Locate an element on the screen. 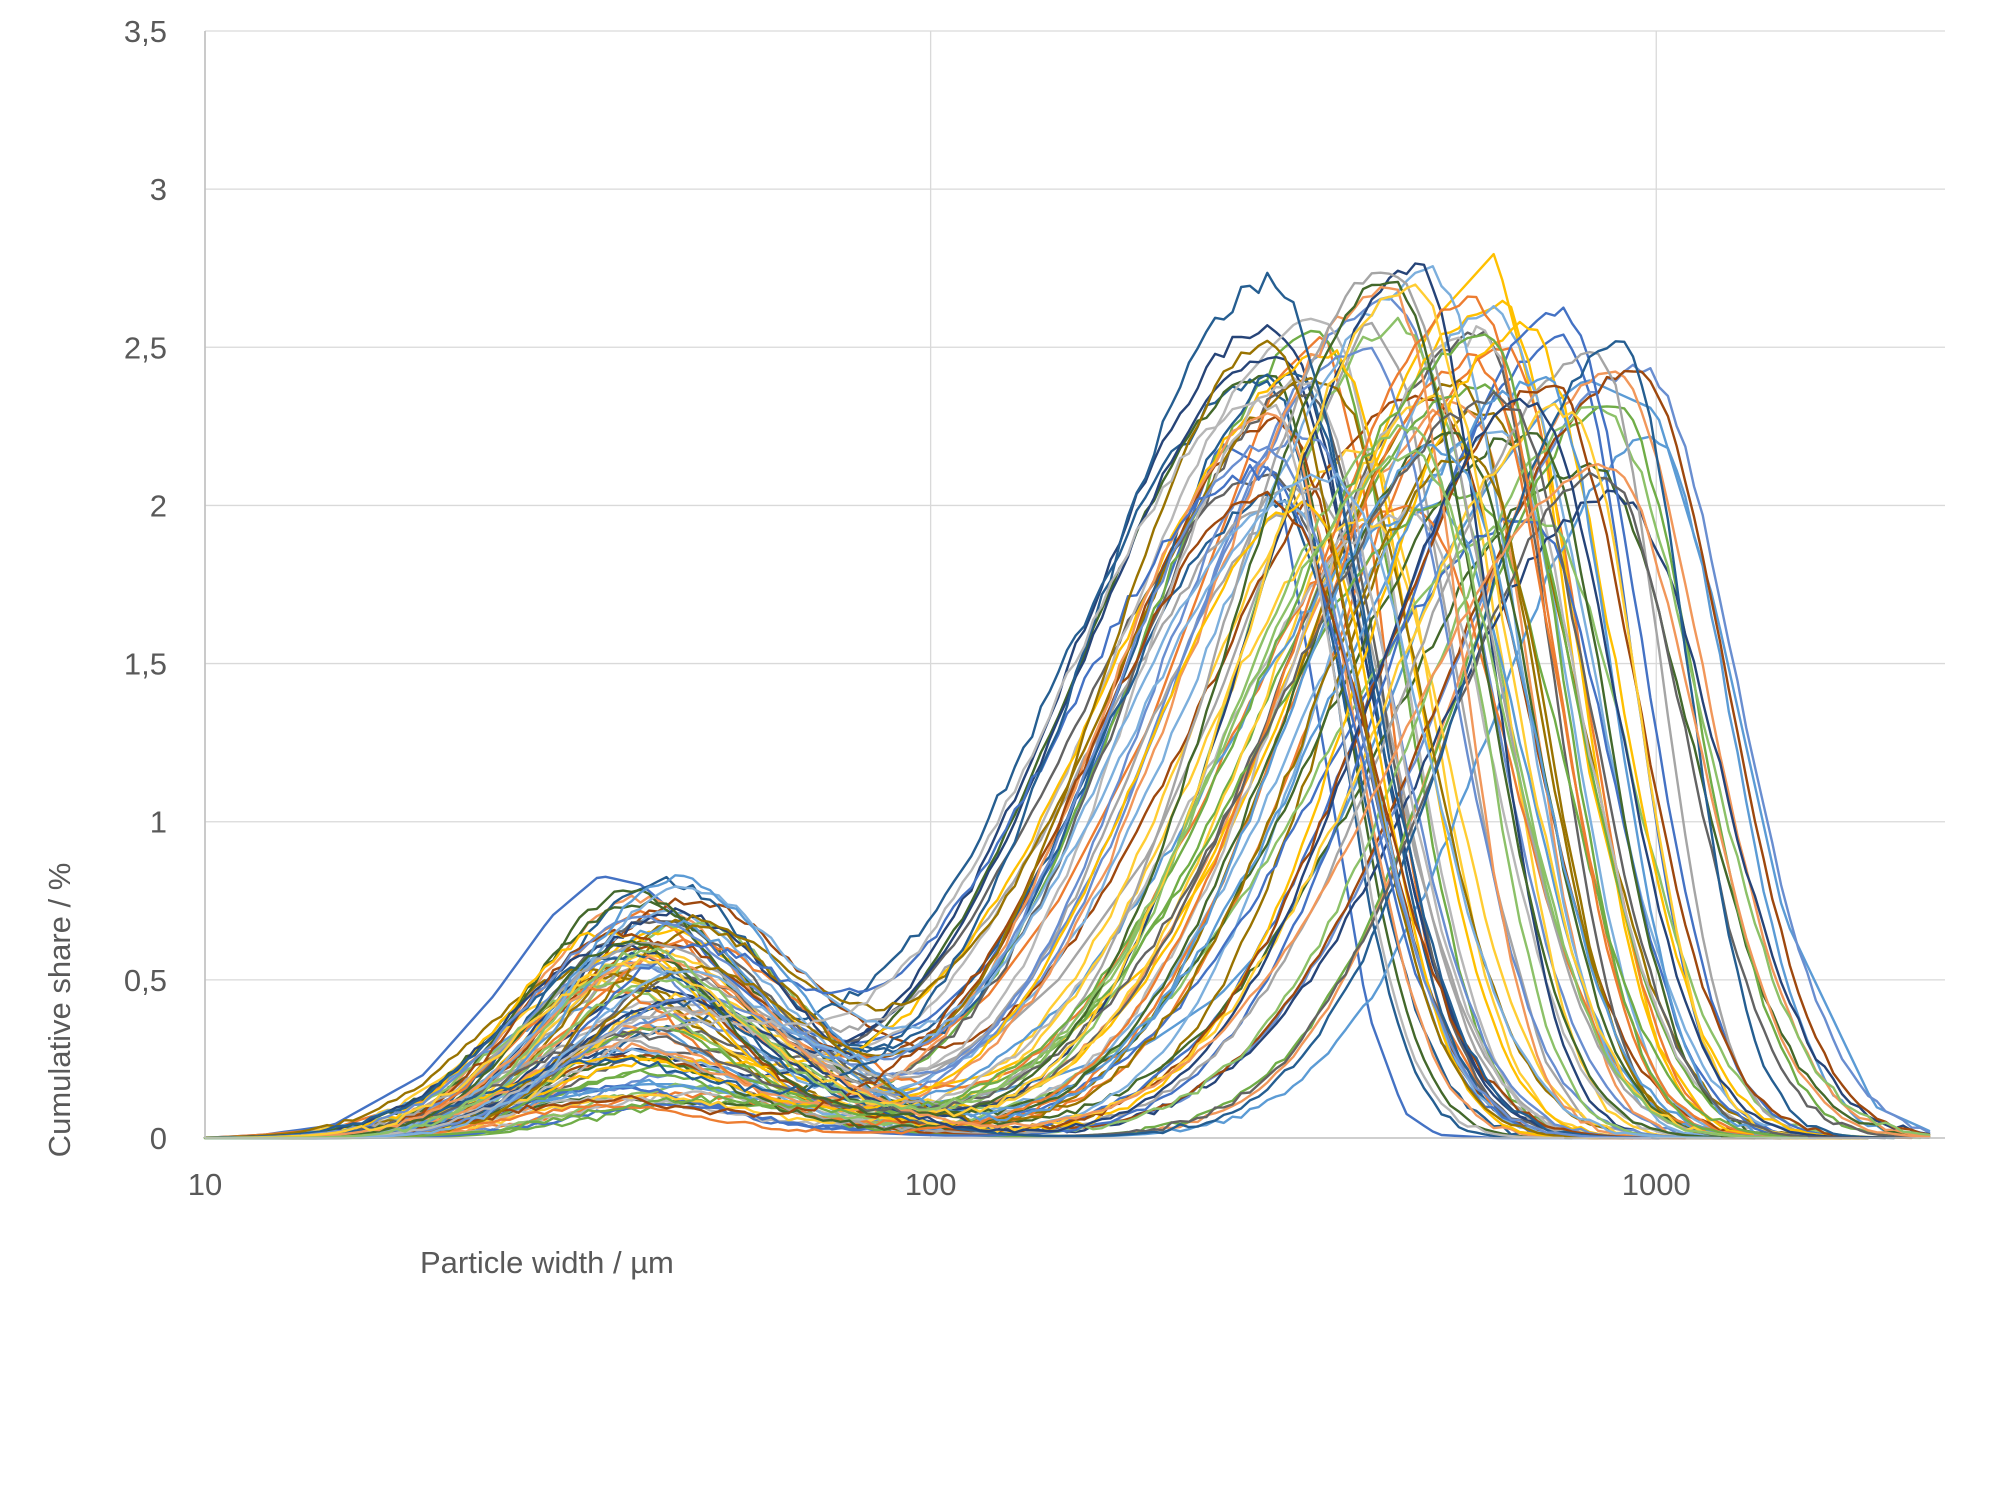  y-tick-label: 0,5 is located at coordinates (145, 980).